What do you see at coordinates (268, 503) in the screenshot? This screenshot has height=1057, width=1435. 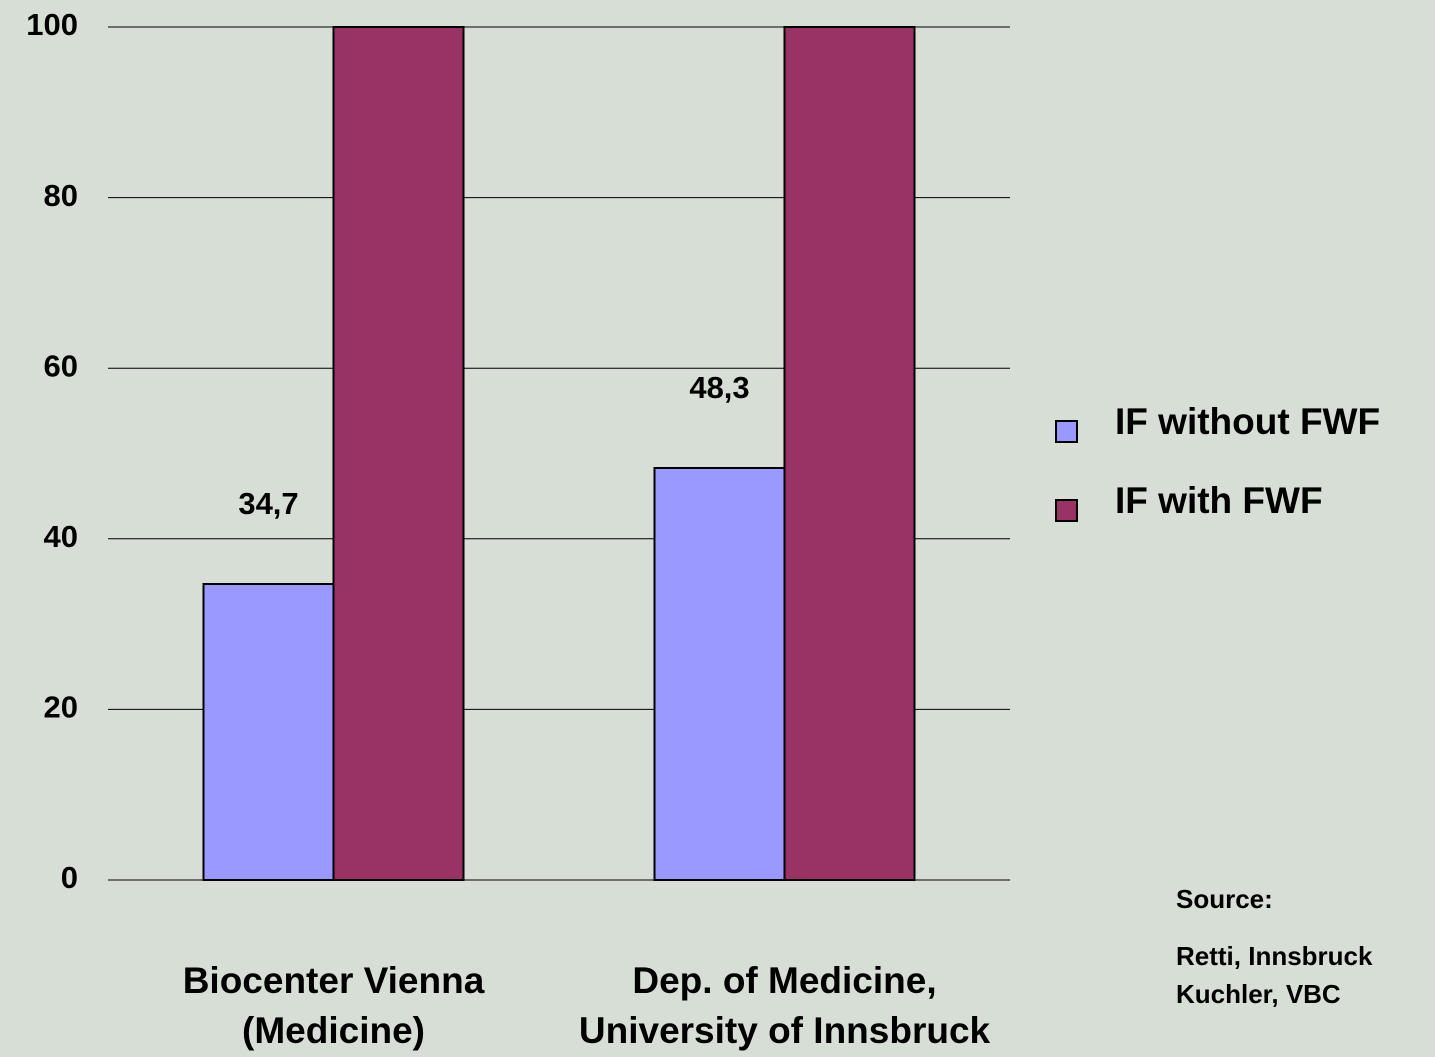 I see `data-label: 34,7` at bounding box center [268, 503].